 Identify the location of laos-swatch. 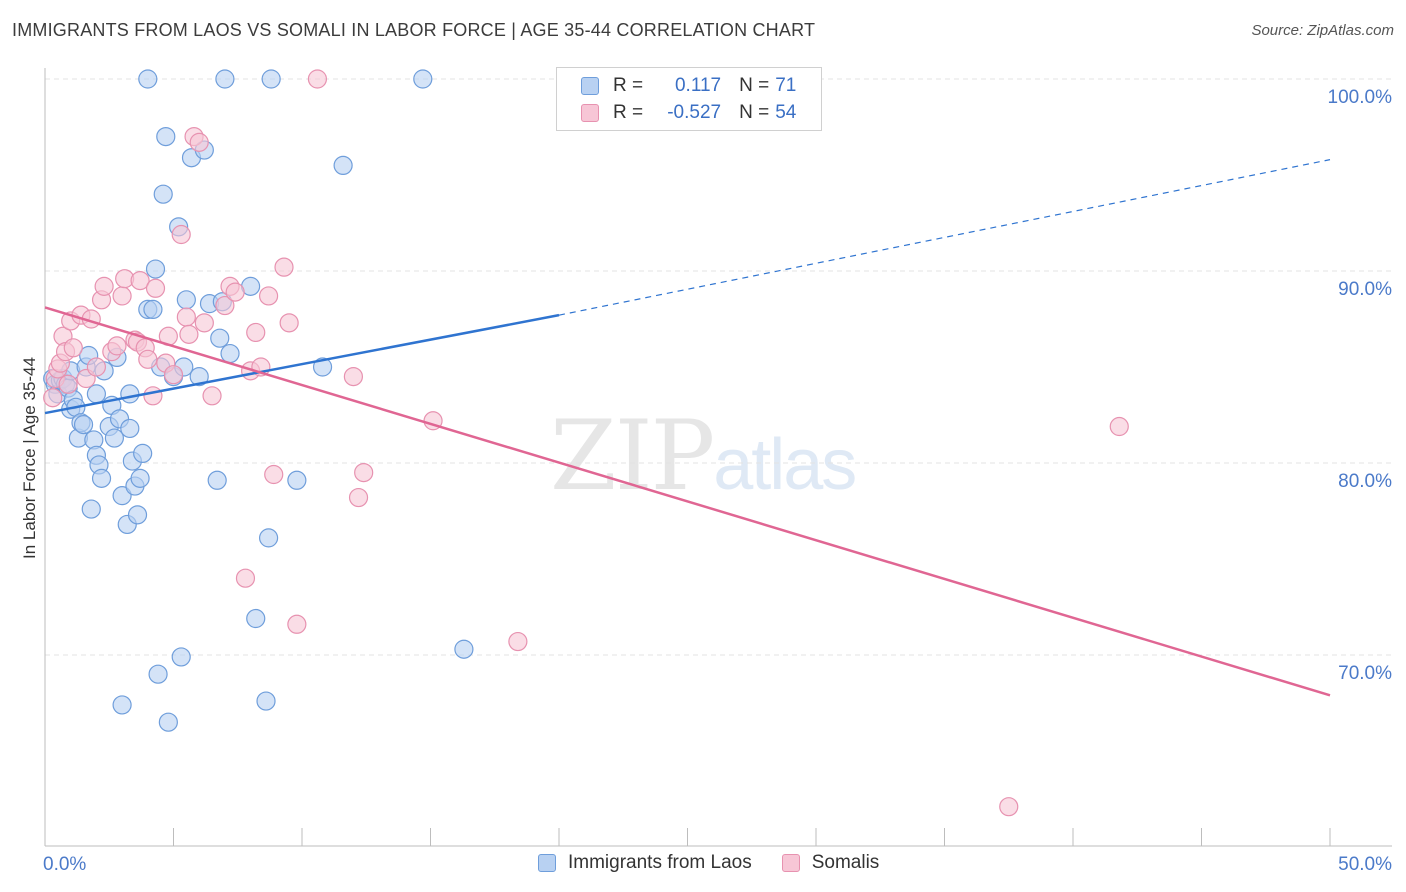
(590, 86).